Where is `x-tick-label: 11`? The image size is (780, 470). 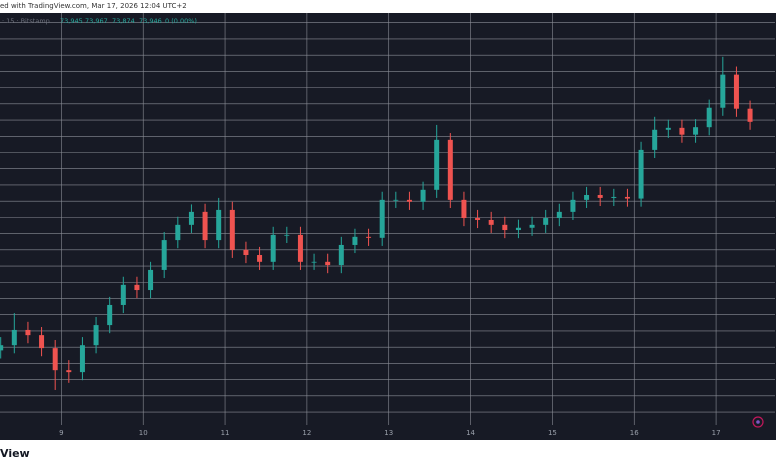 x-tick-label: 11 is located at coordinates (225, 433).